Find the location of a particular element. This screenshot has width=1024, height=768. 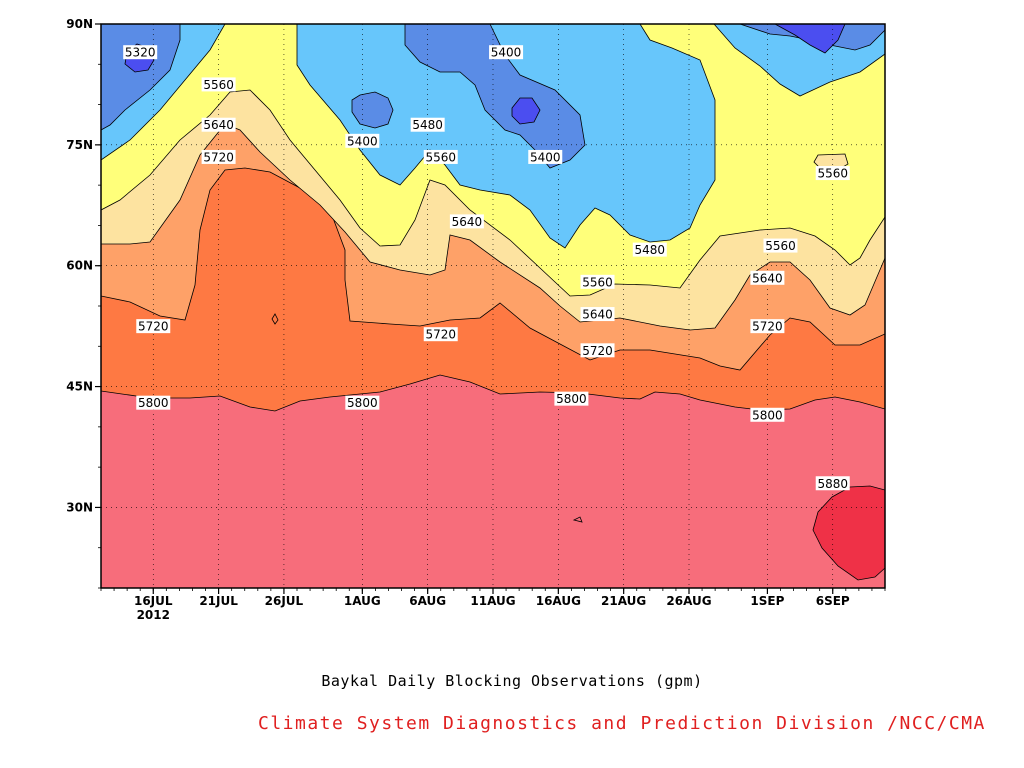

contour-label-text: 5880 is located at coordinates (832, 484).